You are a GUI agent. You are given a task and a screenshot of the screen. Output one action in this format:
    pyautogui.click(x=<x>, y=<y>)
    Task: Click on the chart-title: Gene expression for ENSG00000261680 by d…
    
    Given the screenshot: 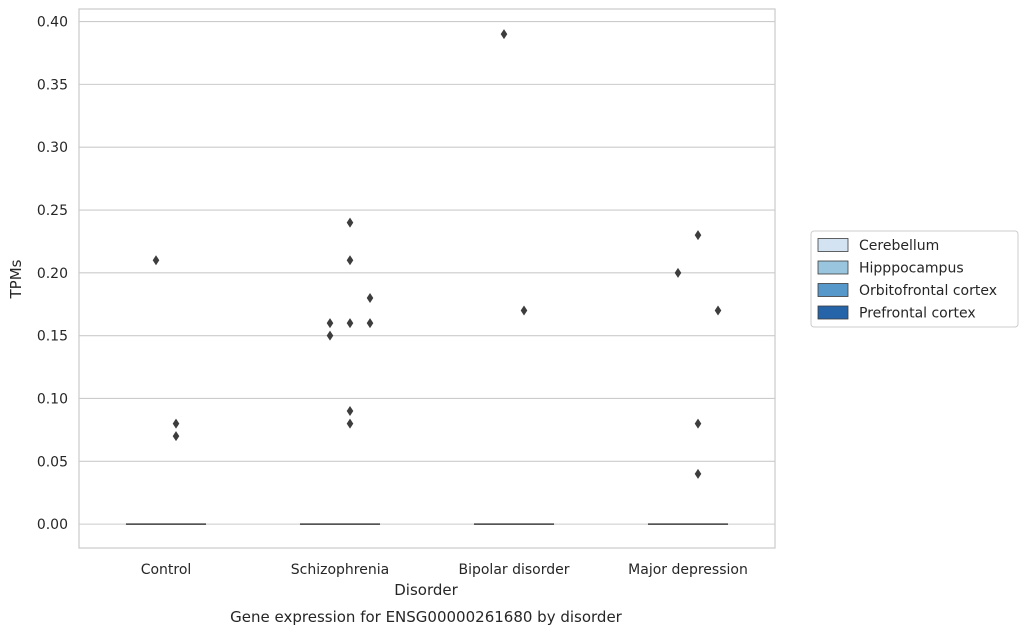 What is the action you would take?
    pyautogui.click(x=426, y=617)
    